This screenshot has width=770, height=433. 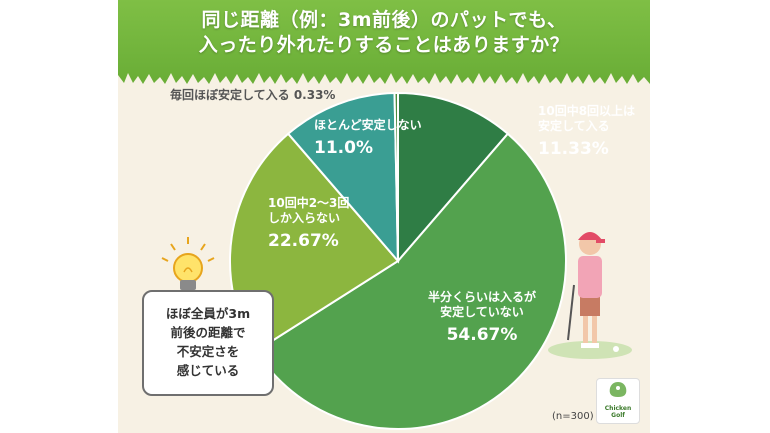 What do you see at coordinates (618, 408) in the screenshot?
I see `logo-text-1: Chicken` at bounding box center [618, 408].